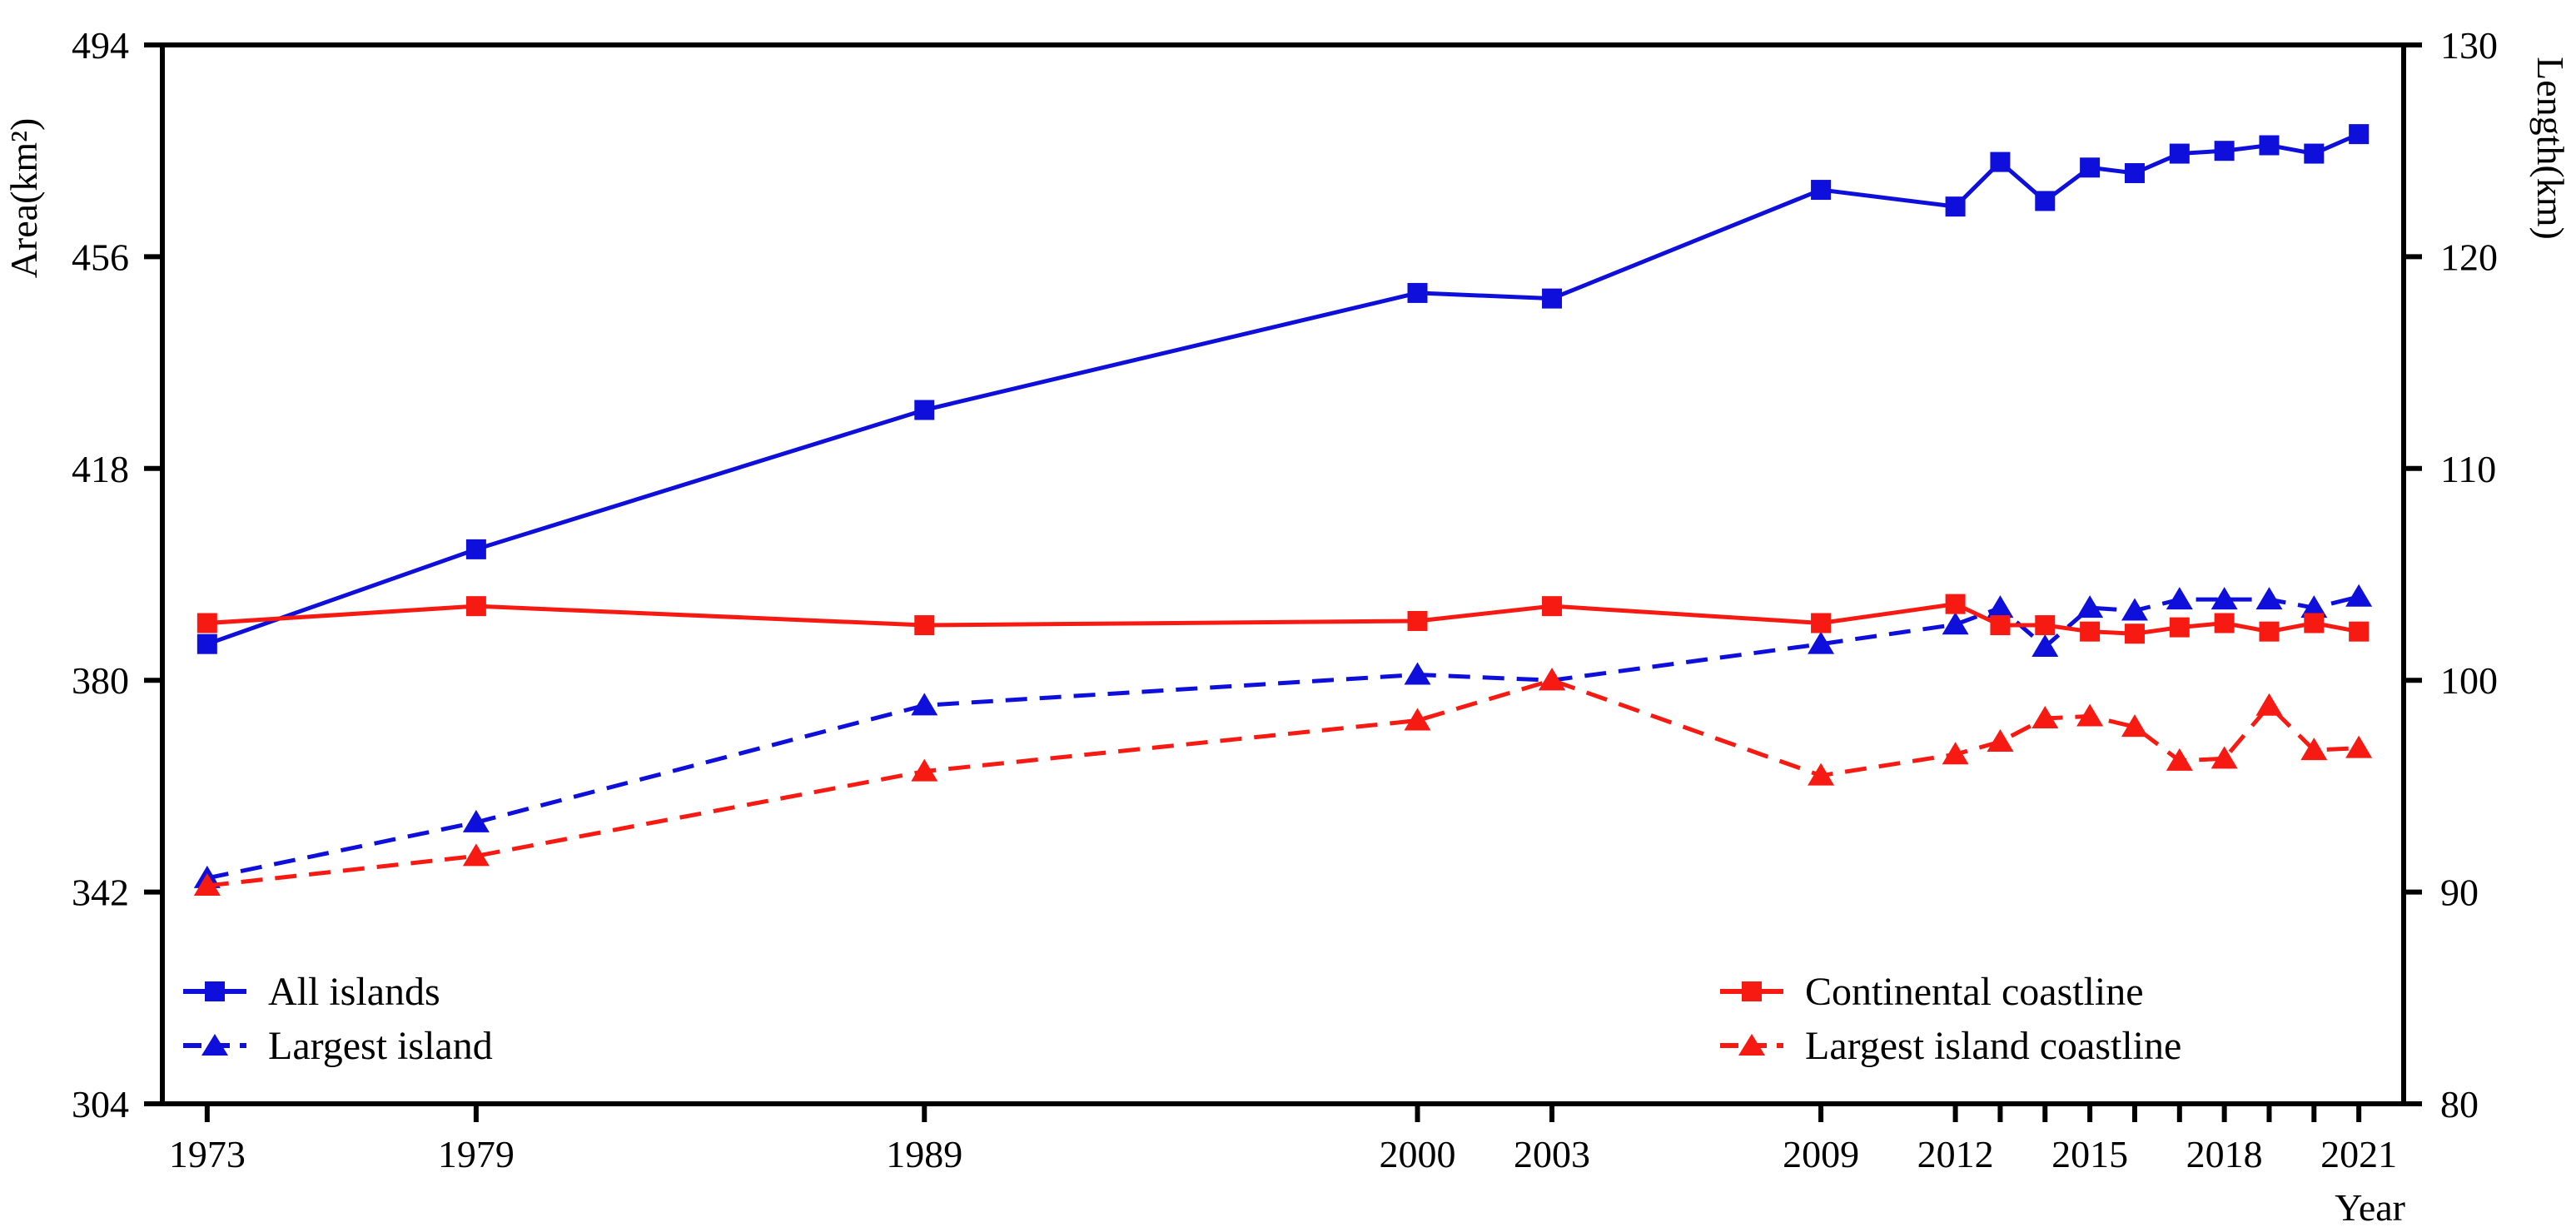  Describe the element at coordinates (1552, 1154) in the screenshot. I see `x-tick-label: 2003` at that location.